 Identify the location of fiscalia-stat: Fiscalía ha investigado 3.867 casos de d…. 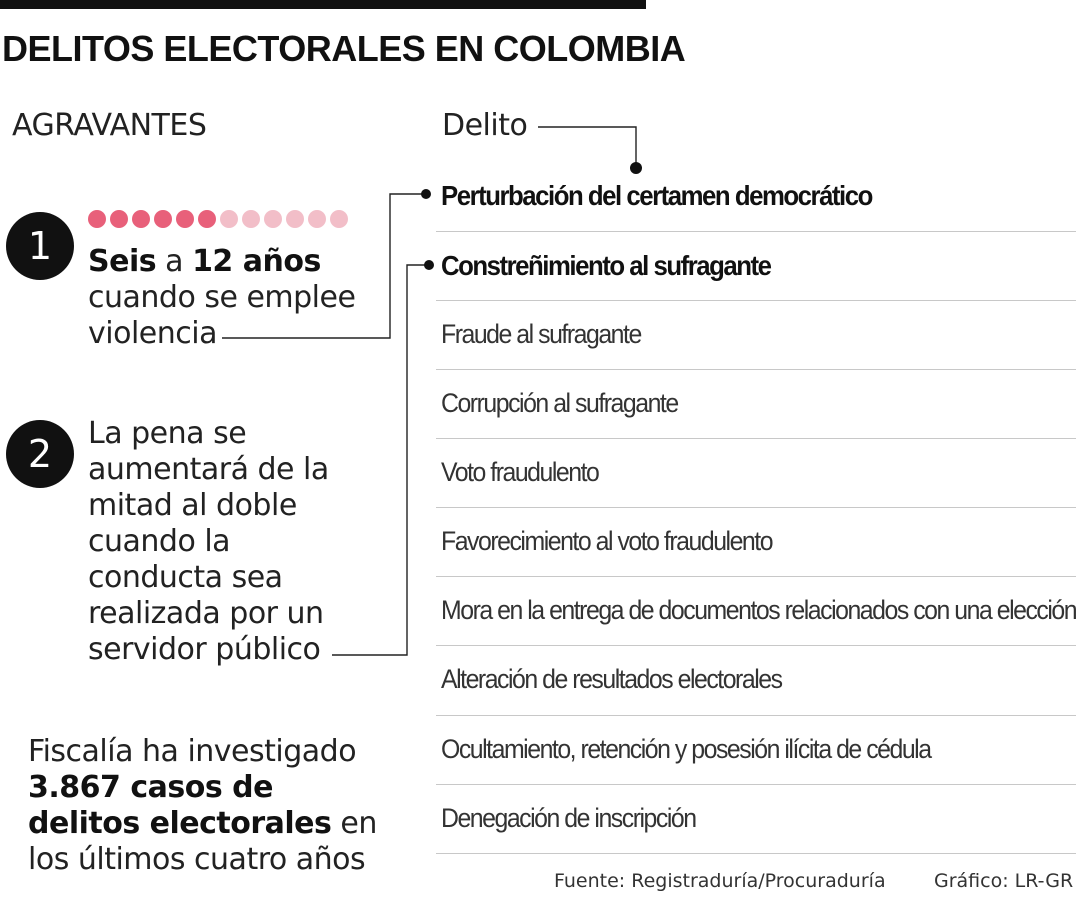
(202, 806).